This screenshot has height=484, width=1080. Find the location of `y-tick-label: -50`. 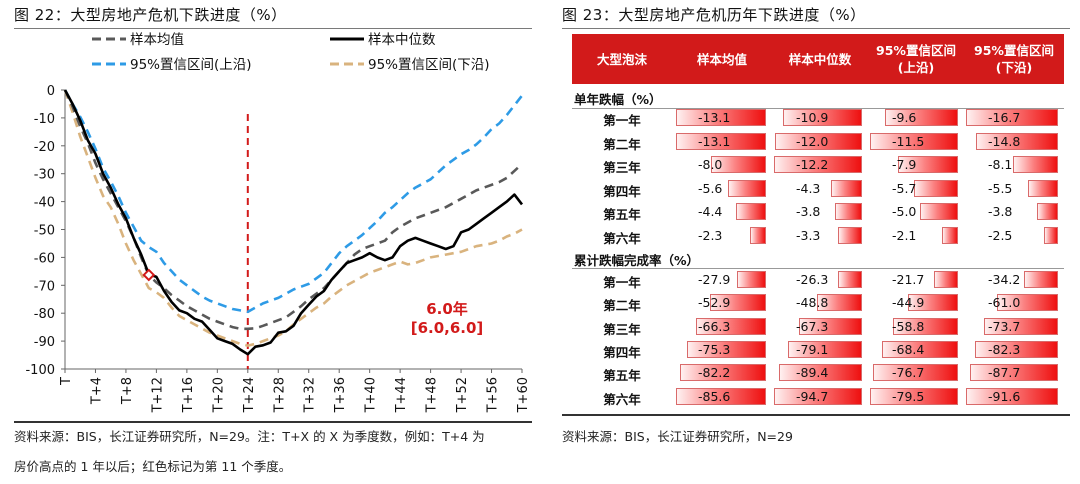

y-tick-label: -50 is located at coordinates (44, 231).